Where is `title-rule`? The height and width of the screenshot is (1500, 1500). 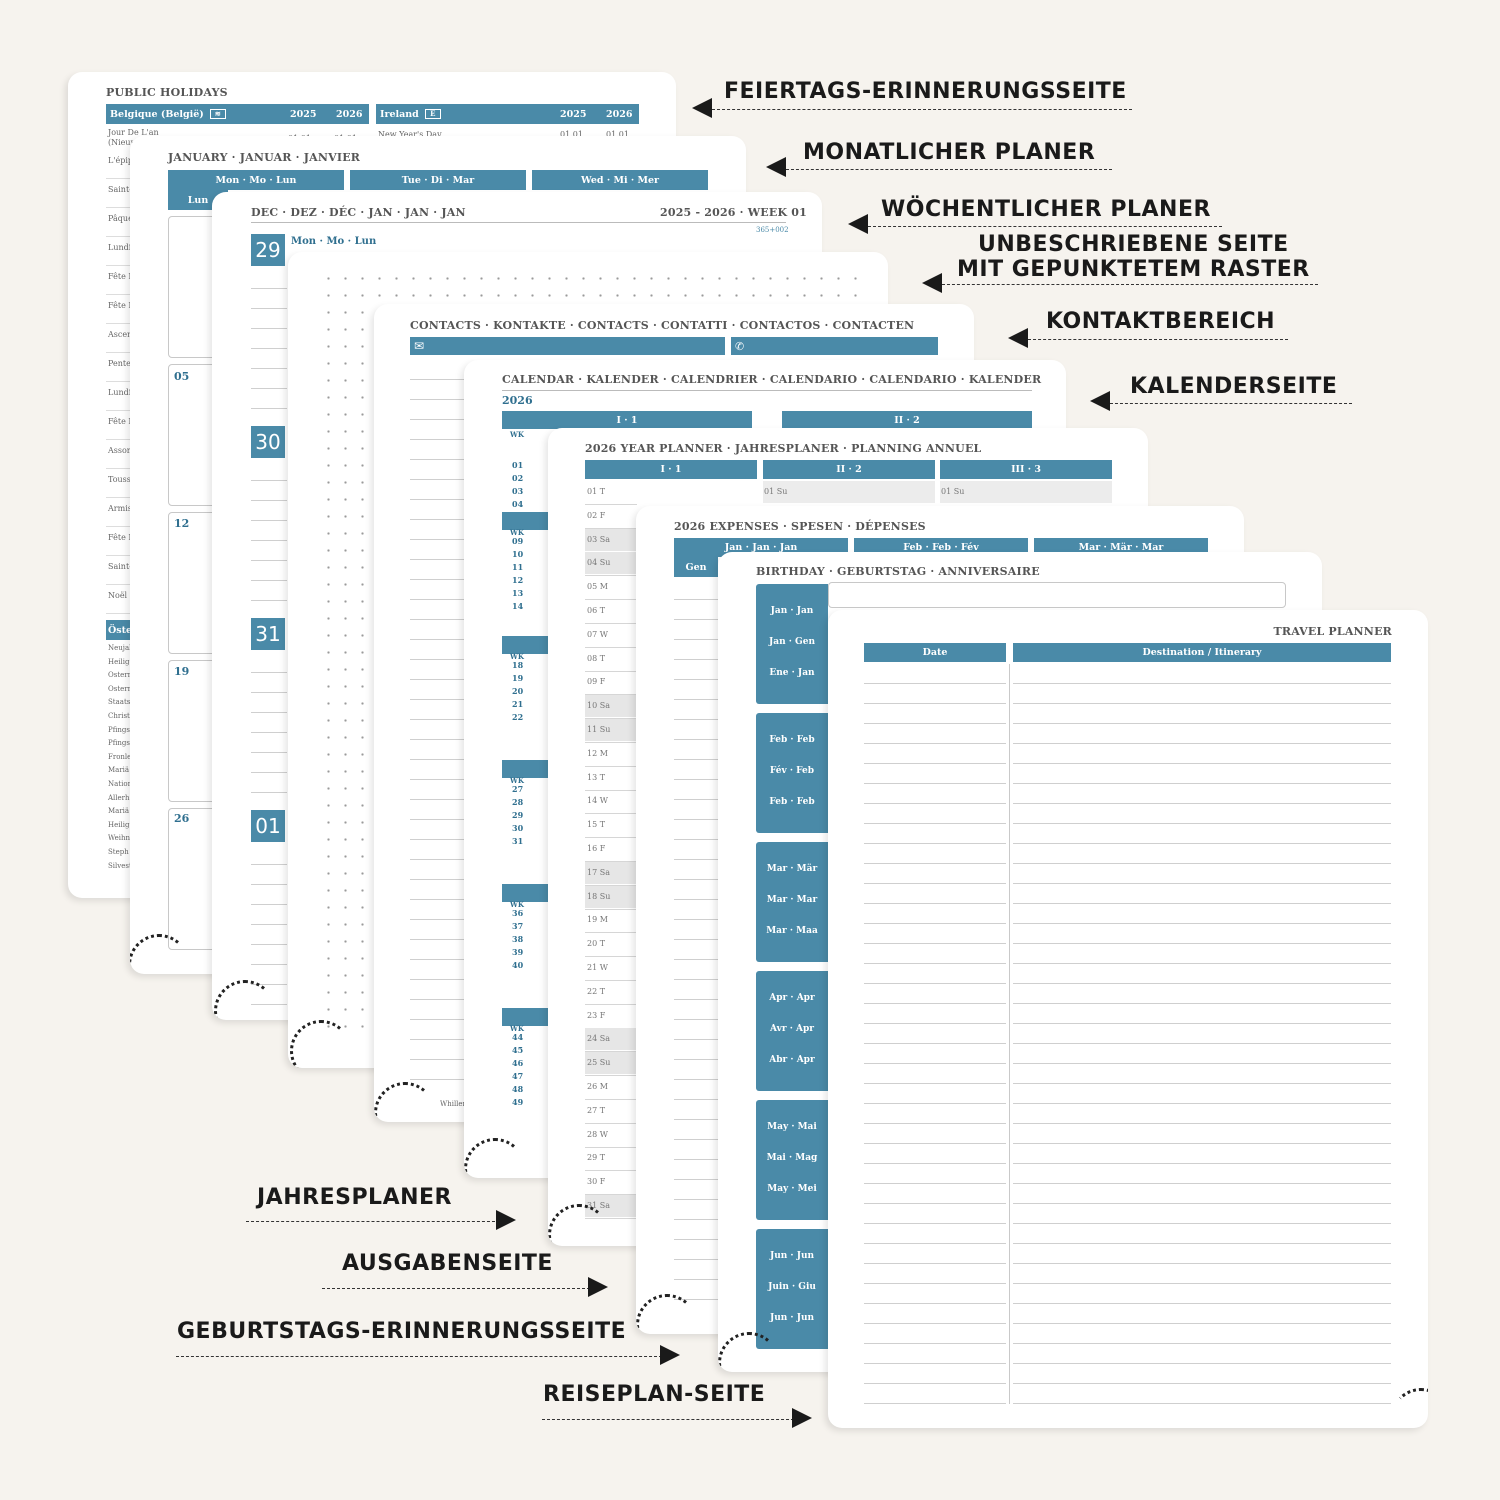 title-rule is located at coordinates (518, 222).